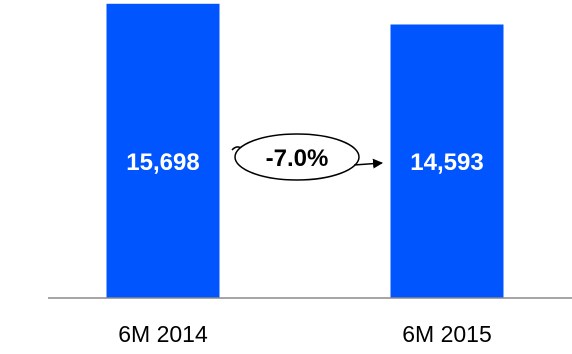  Describe the element at coordinates (163, 334) in the screenshot. I see `category-label-1: 6M 2014` at that location.